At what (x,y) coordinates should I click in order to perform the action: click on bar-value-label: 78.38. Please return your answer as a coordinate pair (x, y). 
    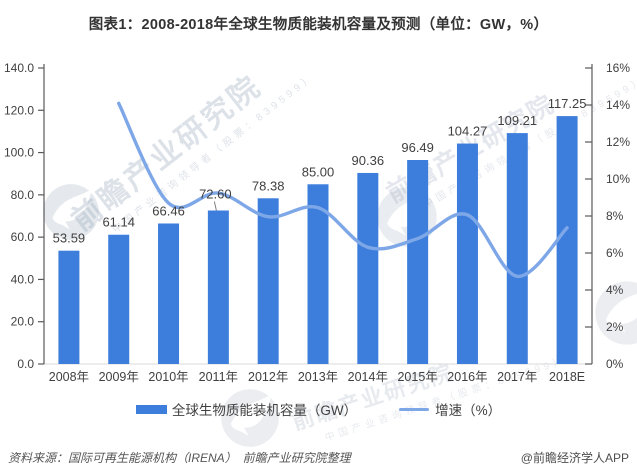
    Looking at the image, I should click on (268, 185).